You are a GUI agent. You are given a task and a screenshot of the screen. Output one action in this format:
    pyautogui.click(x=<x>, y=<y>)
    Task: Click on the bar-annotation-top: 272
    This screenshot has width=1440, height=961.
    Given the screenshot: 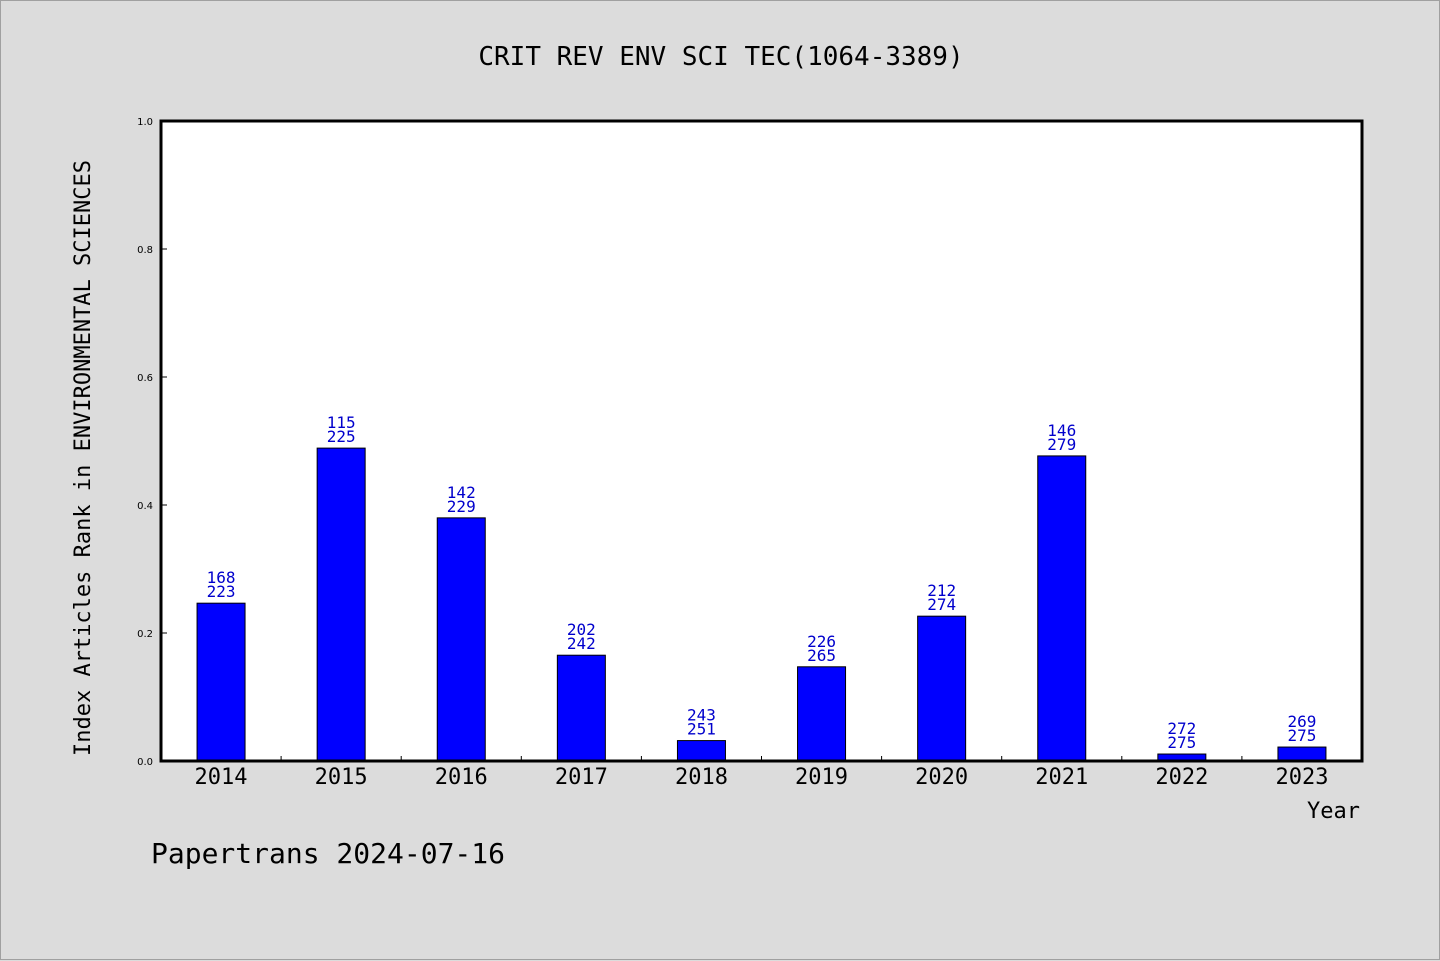 What is the action you would take?
    pyautogui.click(x=1181, y=728)
    